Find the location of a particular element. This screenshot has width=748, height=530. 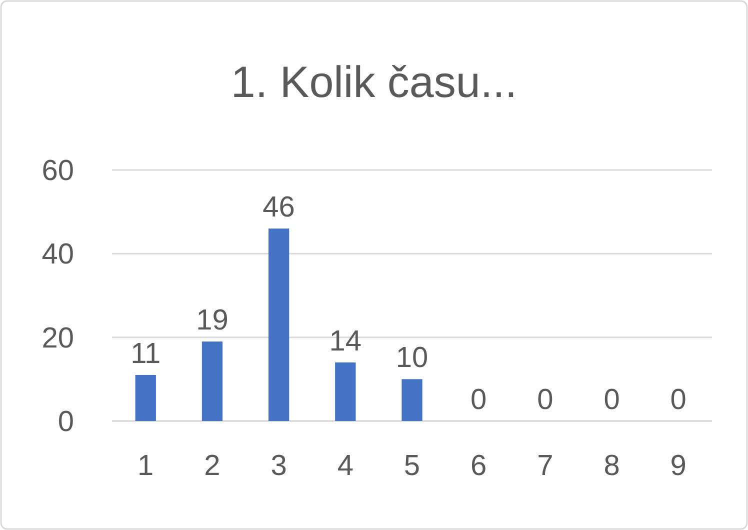

x-tick-label: 9 is located at coordinates (678, 466).